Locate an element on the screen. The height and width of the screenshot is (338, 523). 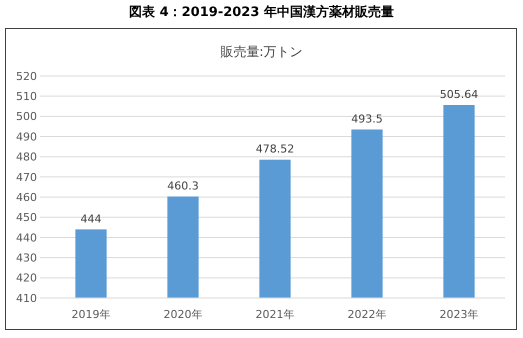
y-tick-label: 520 is located at coordinates (26, 76).